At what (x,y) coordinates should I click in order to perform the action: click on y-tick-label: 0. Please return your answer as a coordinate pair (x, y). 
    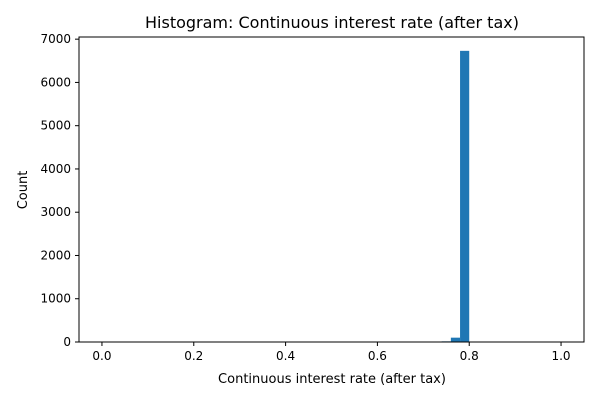
    Looking at the image, I should click on (67, 342).